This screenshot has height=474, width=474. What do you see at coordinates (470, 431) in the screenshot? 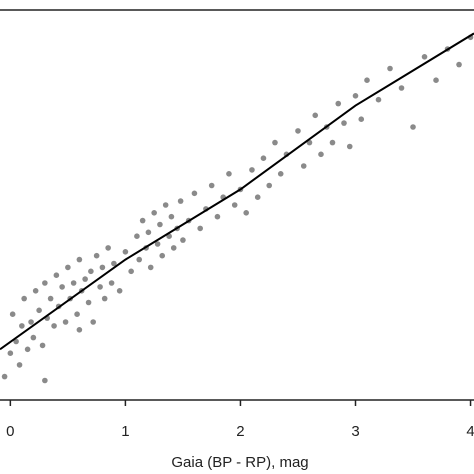
I see `x-tick-label: 4` at bounding box center [470, 431].